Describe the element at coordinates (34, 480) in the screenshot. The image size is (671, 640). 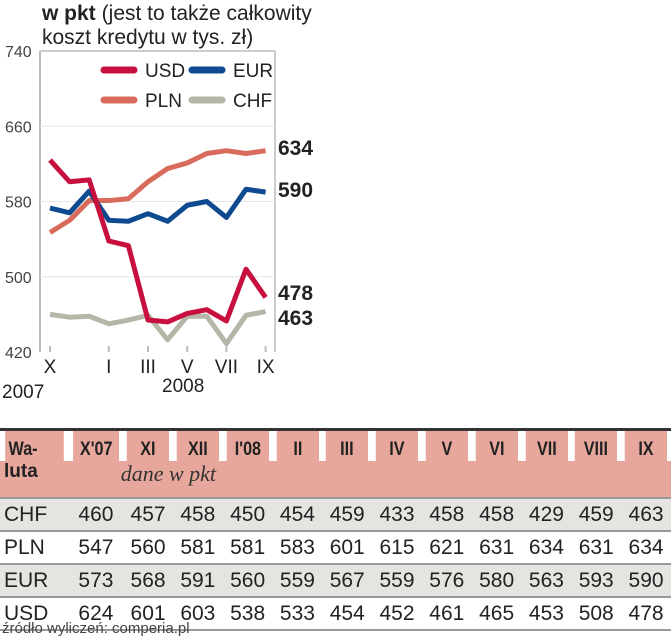
I see `header-currency-line2: luta` at that location.